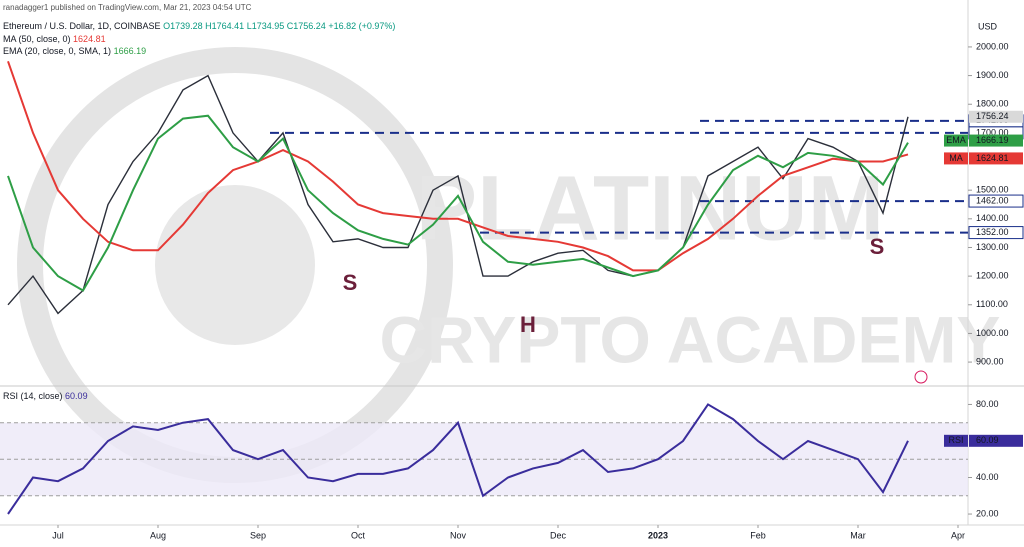 This screenshot has height=547, width=1024. I want to click on y-tick-label: 1000.00, so click(992, 333).